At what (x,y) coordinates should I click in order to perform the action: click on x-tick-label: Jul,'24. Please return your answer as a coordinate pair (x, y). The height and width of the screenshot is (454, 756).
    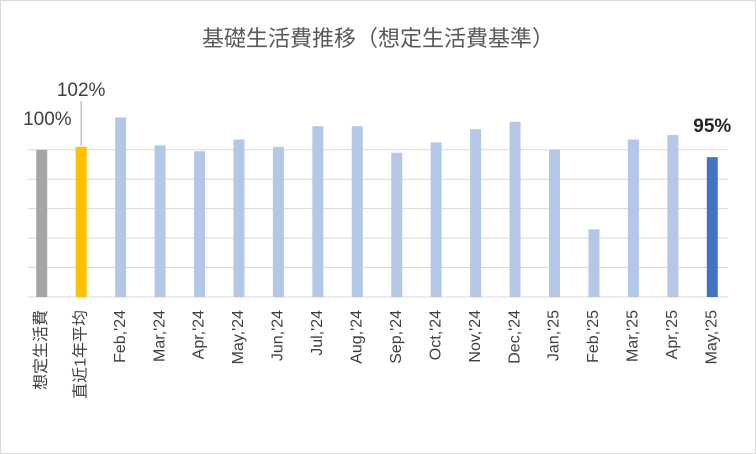
    Looking at the image, I should click on (317, 333).